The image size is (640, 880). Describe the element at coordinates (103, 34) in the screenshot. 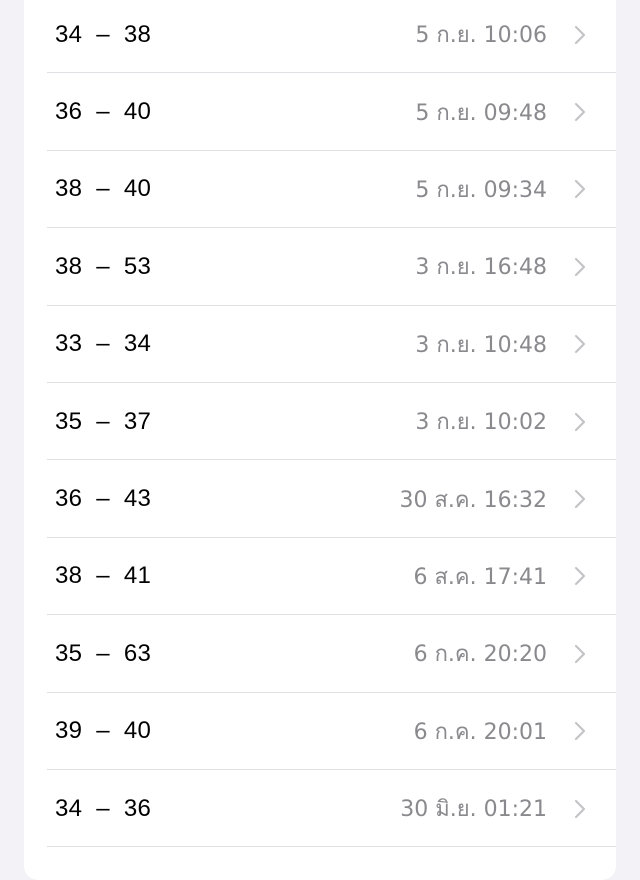

I see `range-value: 34 – 38` at that location.